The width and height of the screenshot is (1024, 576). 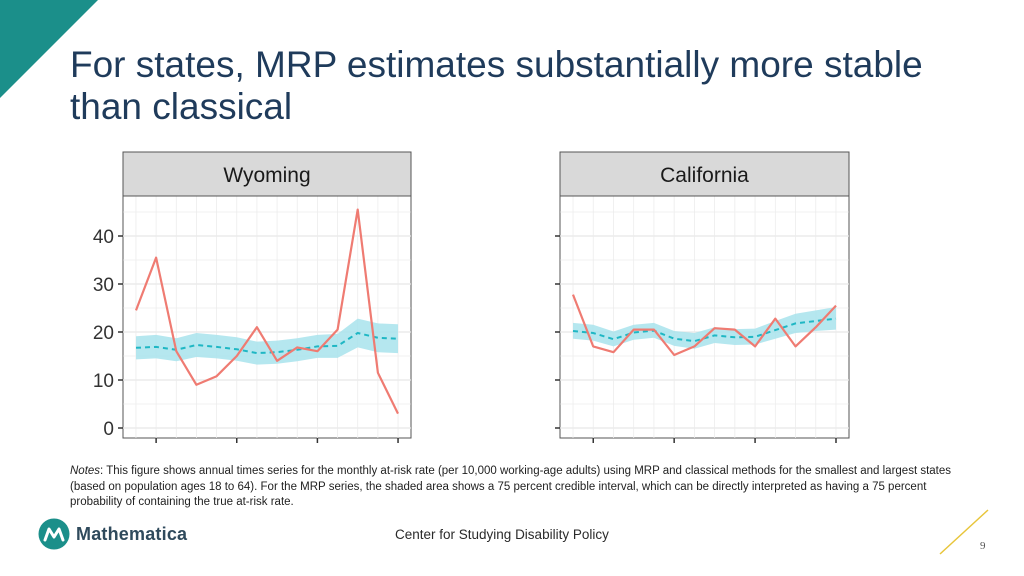 What do you see at coordinates (108, 429) in the screenshot?
I see `y-tick-label: 0` at bounding box center [108, 429].